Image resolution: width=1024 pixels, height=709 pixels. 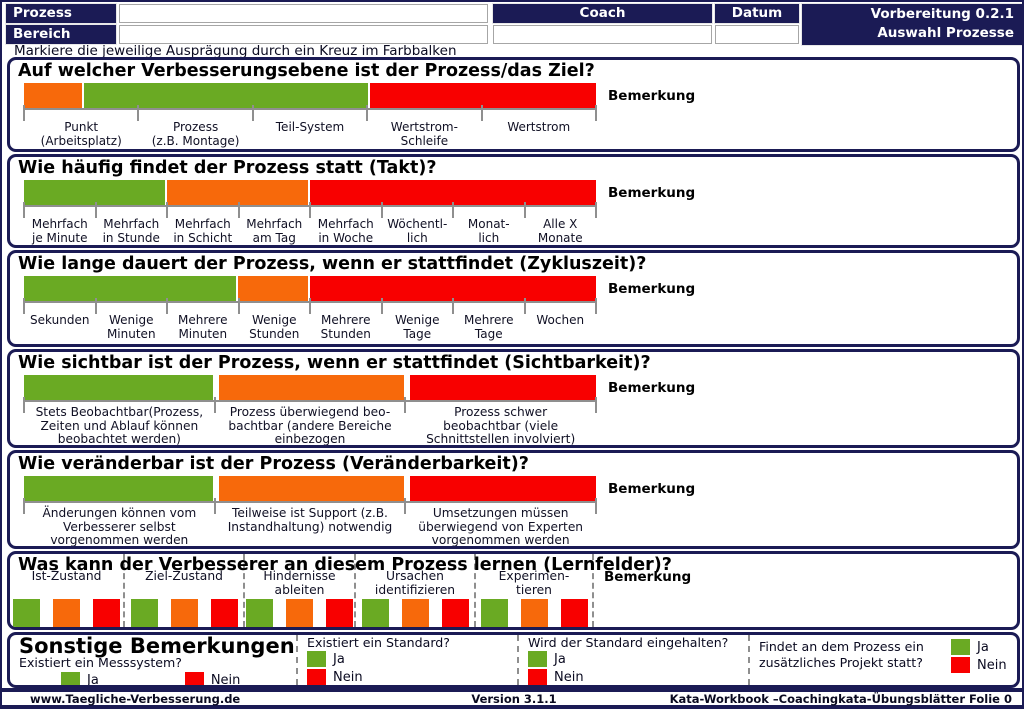 I want to click on scale-label: Mehrere Tage, so click(x=489, y=327).